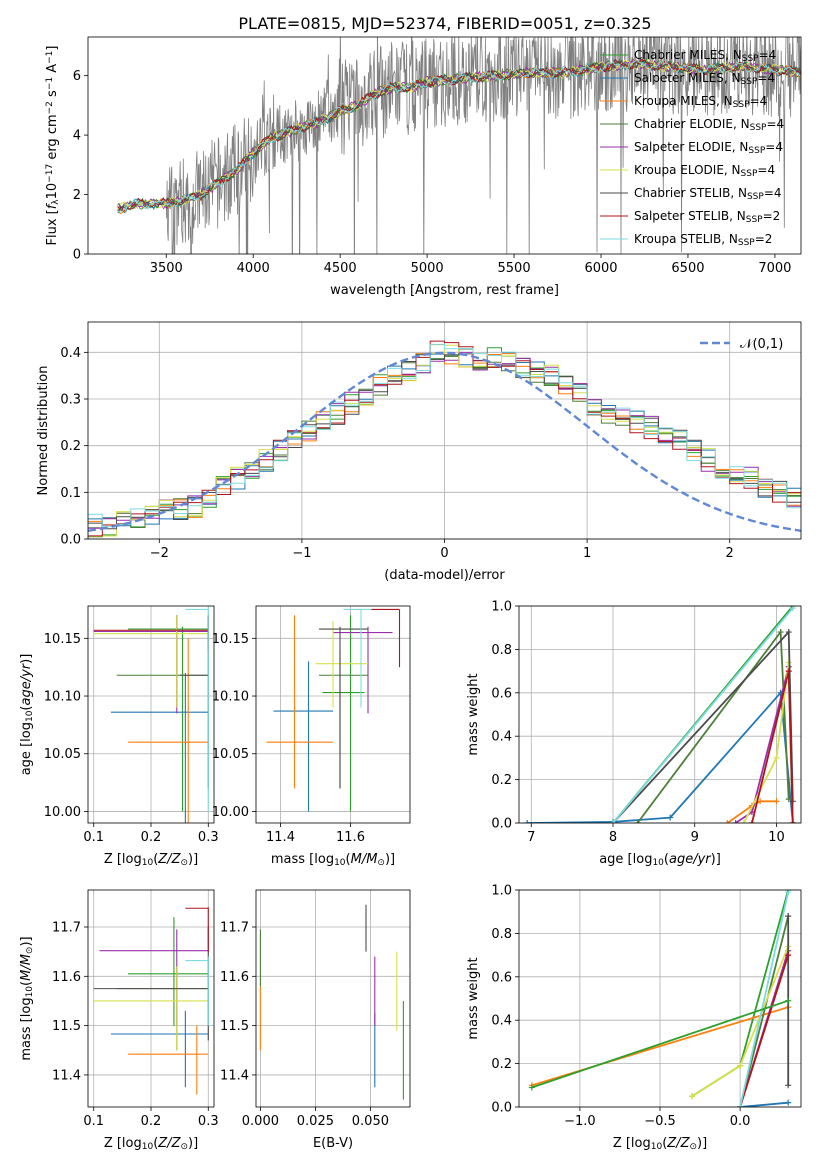 Image resolution: width=819 pixels, height=1170 pixels. What do you see at coordinates (776, 837) in the screenshot?
I see `x-tick-label: 10` at bounding box center [776, 837].